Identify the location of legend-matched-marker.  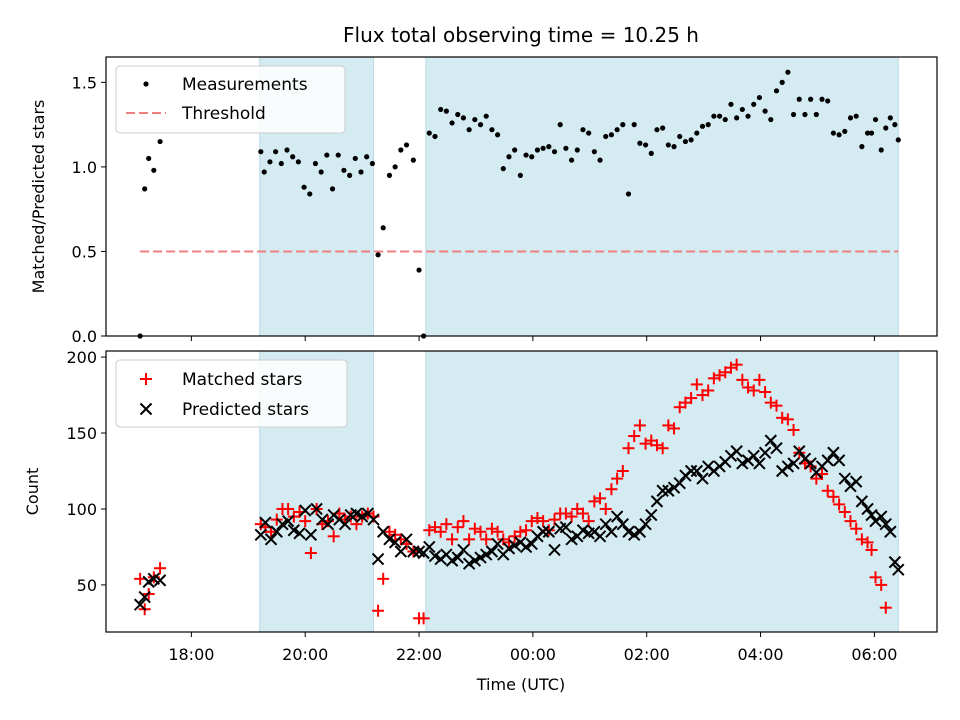
(146, 379).